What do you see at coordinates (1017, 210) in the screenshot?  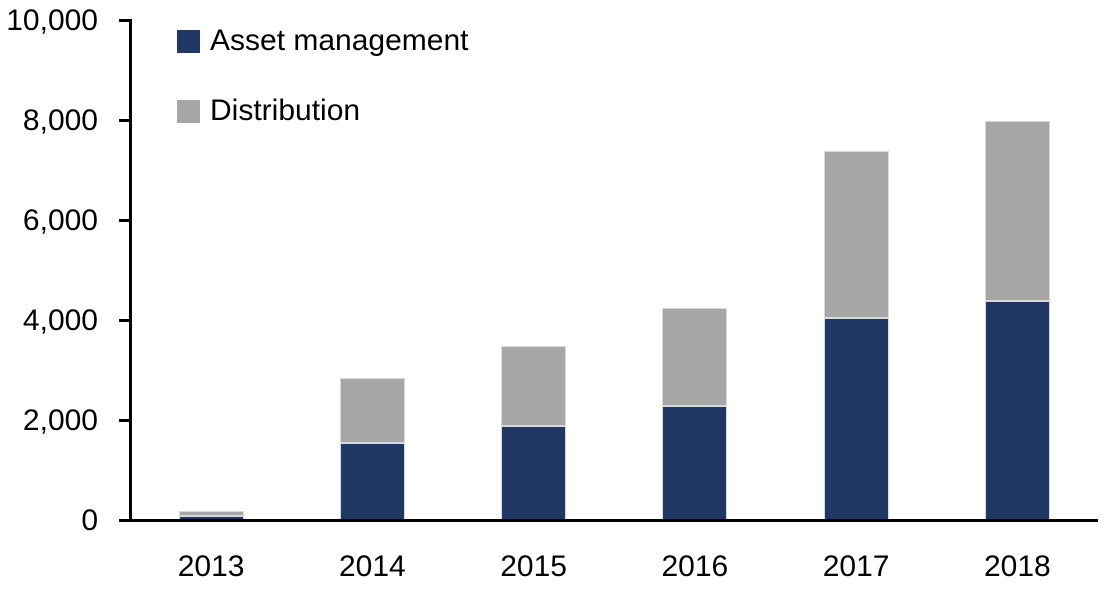 I see `bar-segment-distribution-2018` at bounding box center [1017, 210].